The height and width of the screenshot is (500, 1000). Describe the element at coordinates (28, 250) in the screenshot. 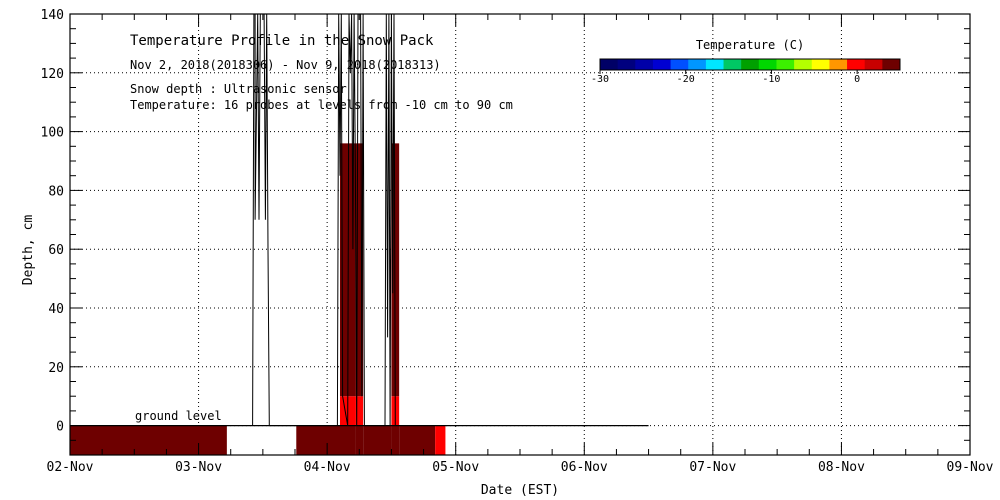

I see `y-axis-title: Depth, cm` at that location.